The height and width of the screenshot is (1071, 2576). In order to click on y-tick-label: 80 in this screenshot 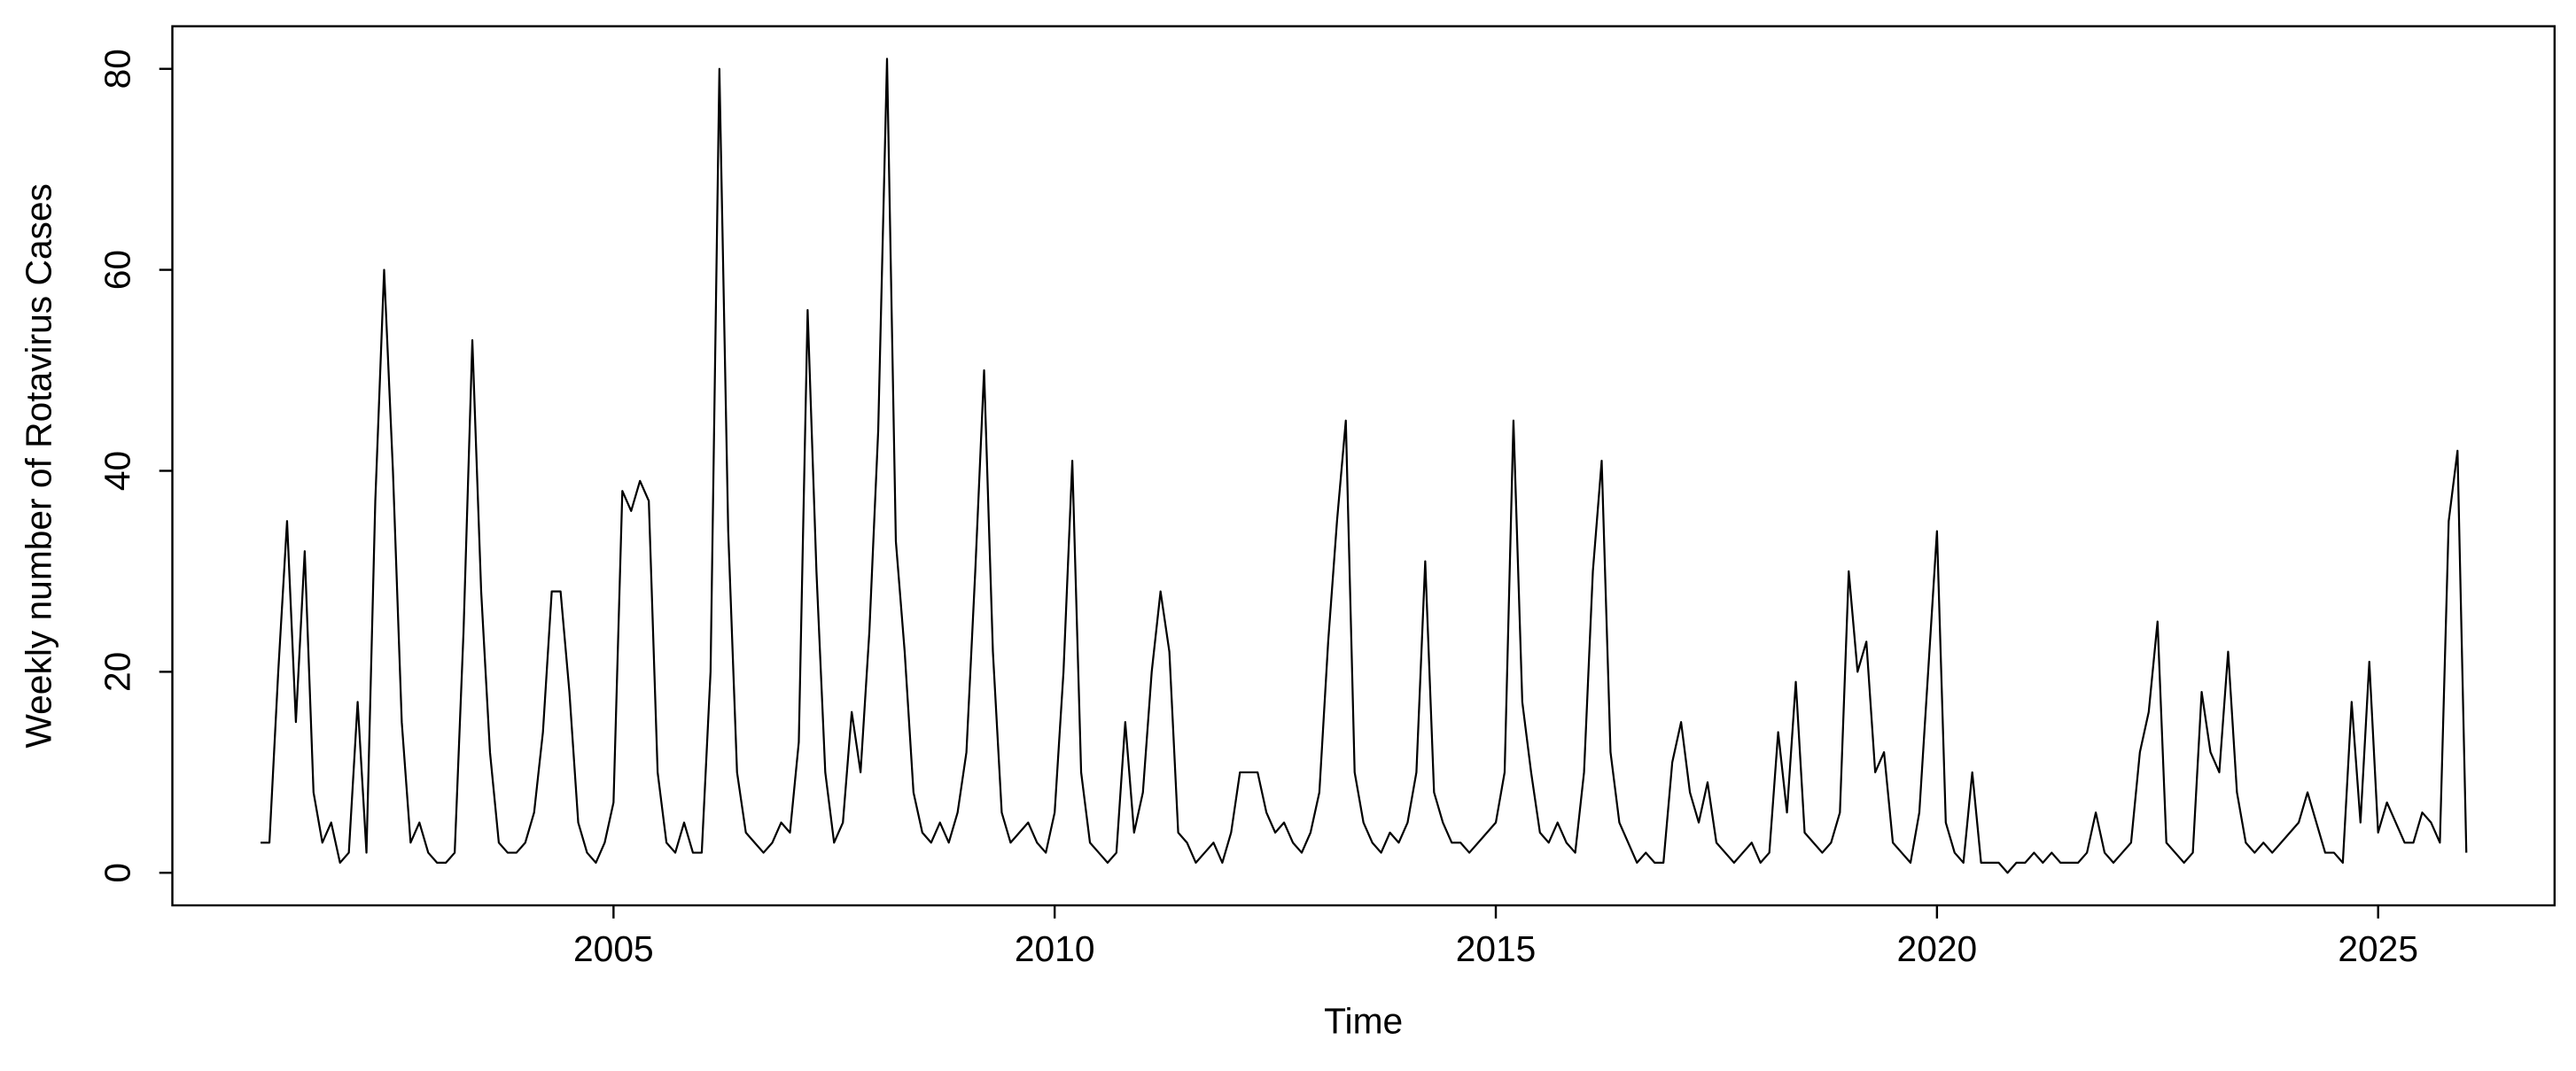, I will do `click(117, 69)`.